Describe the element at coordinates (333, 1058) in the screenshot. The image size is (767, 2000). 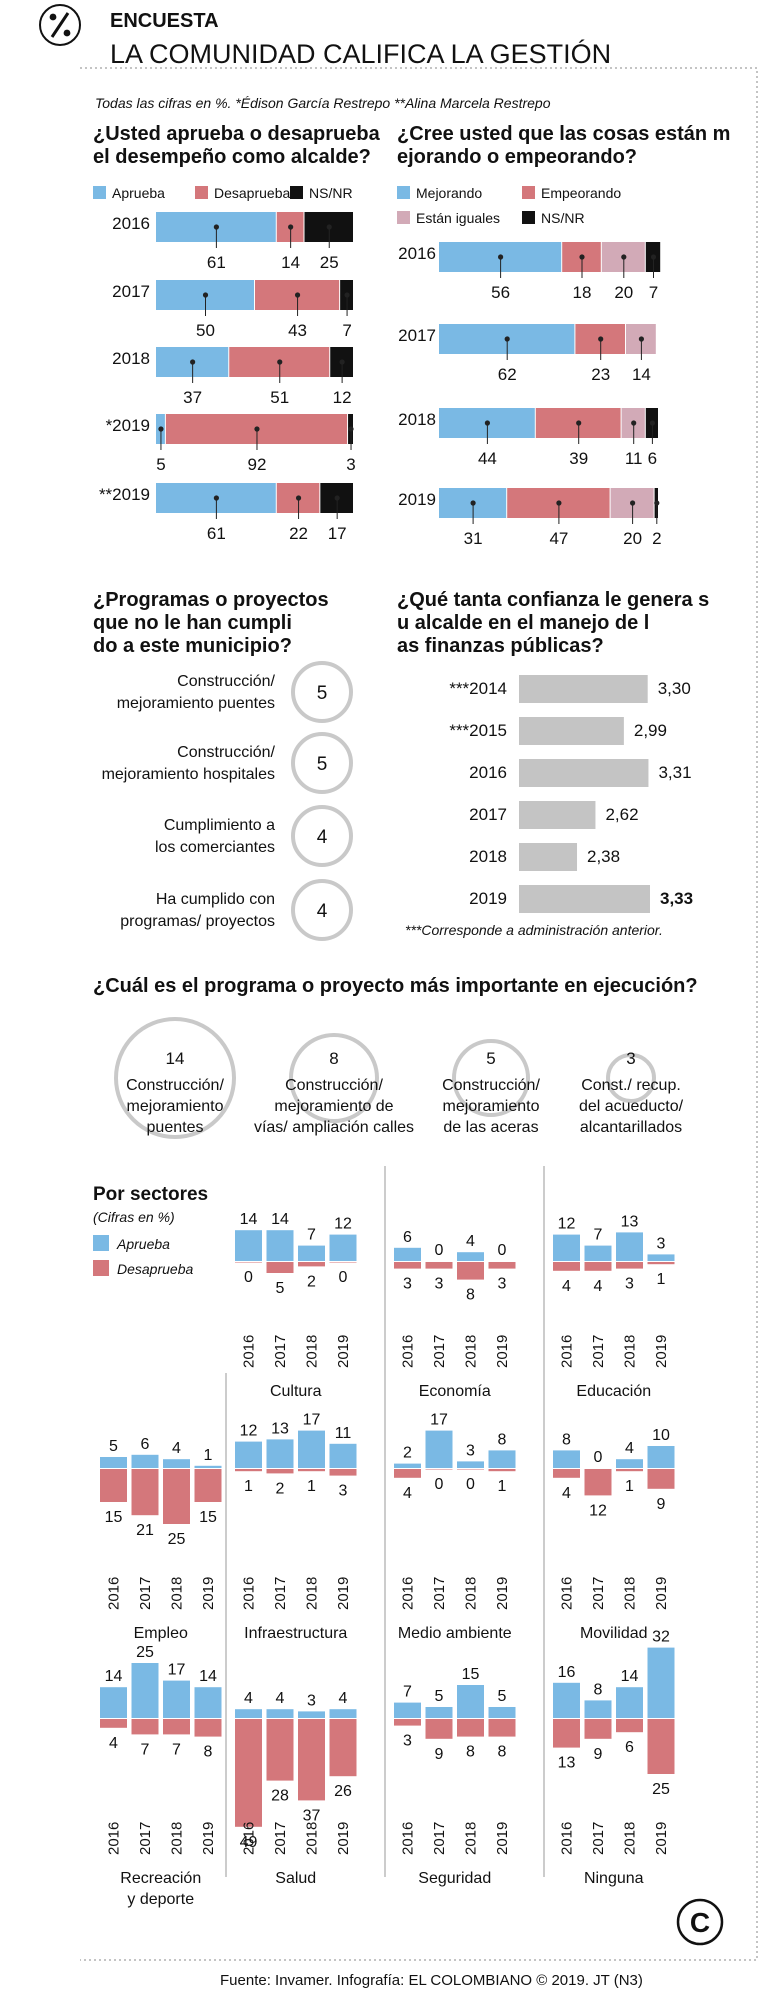
I see `importante-value: 8` at that location.